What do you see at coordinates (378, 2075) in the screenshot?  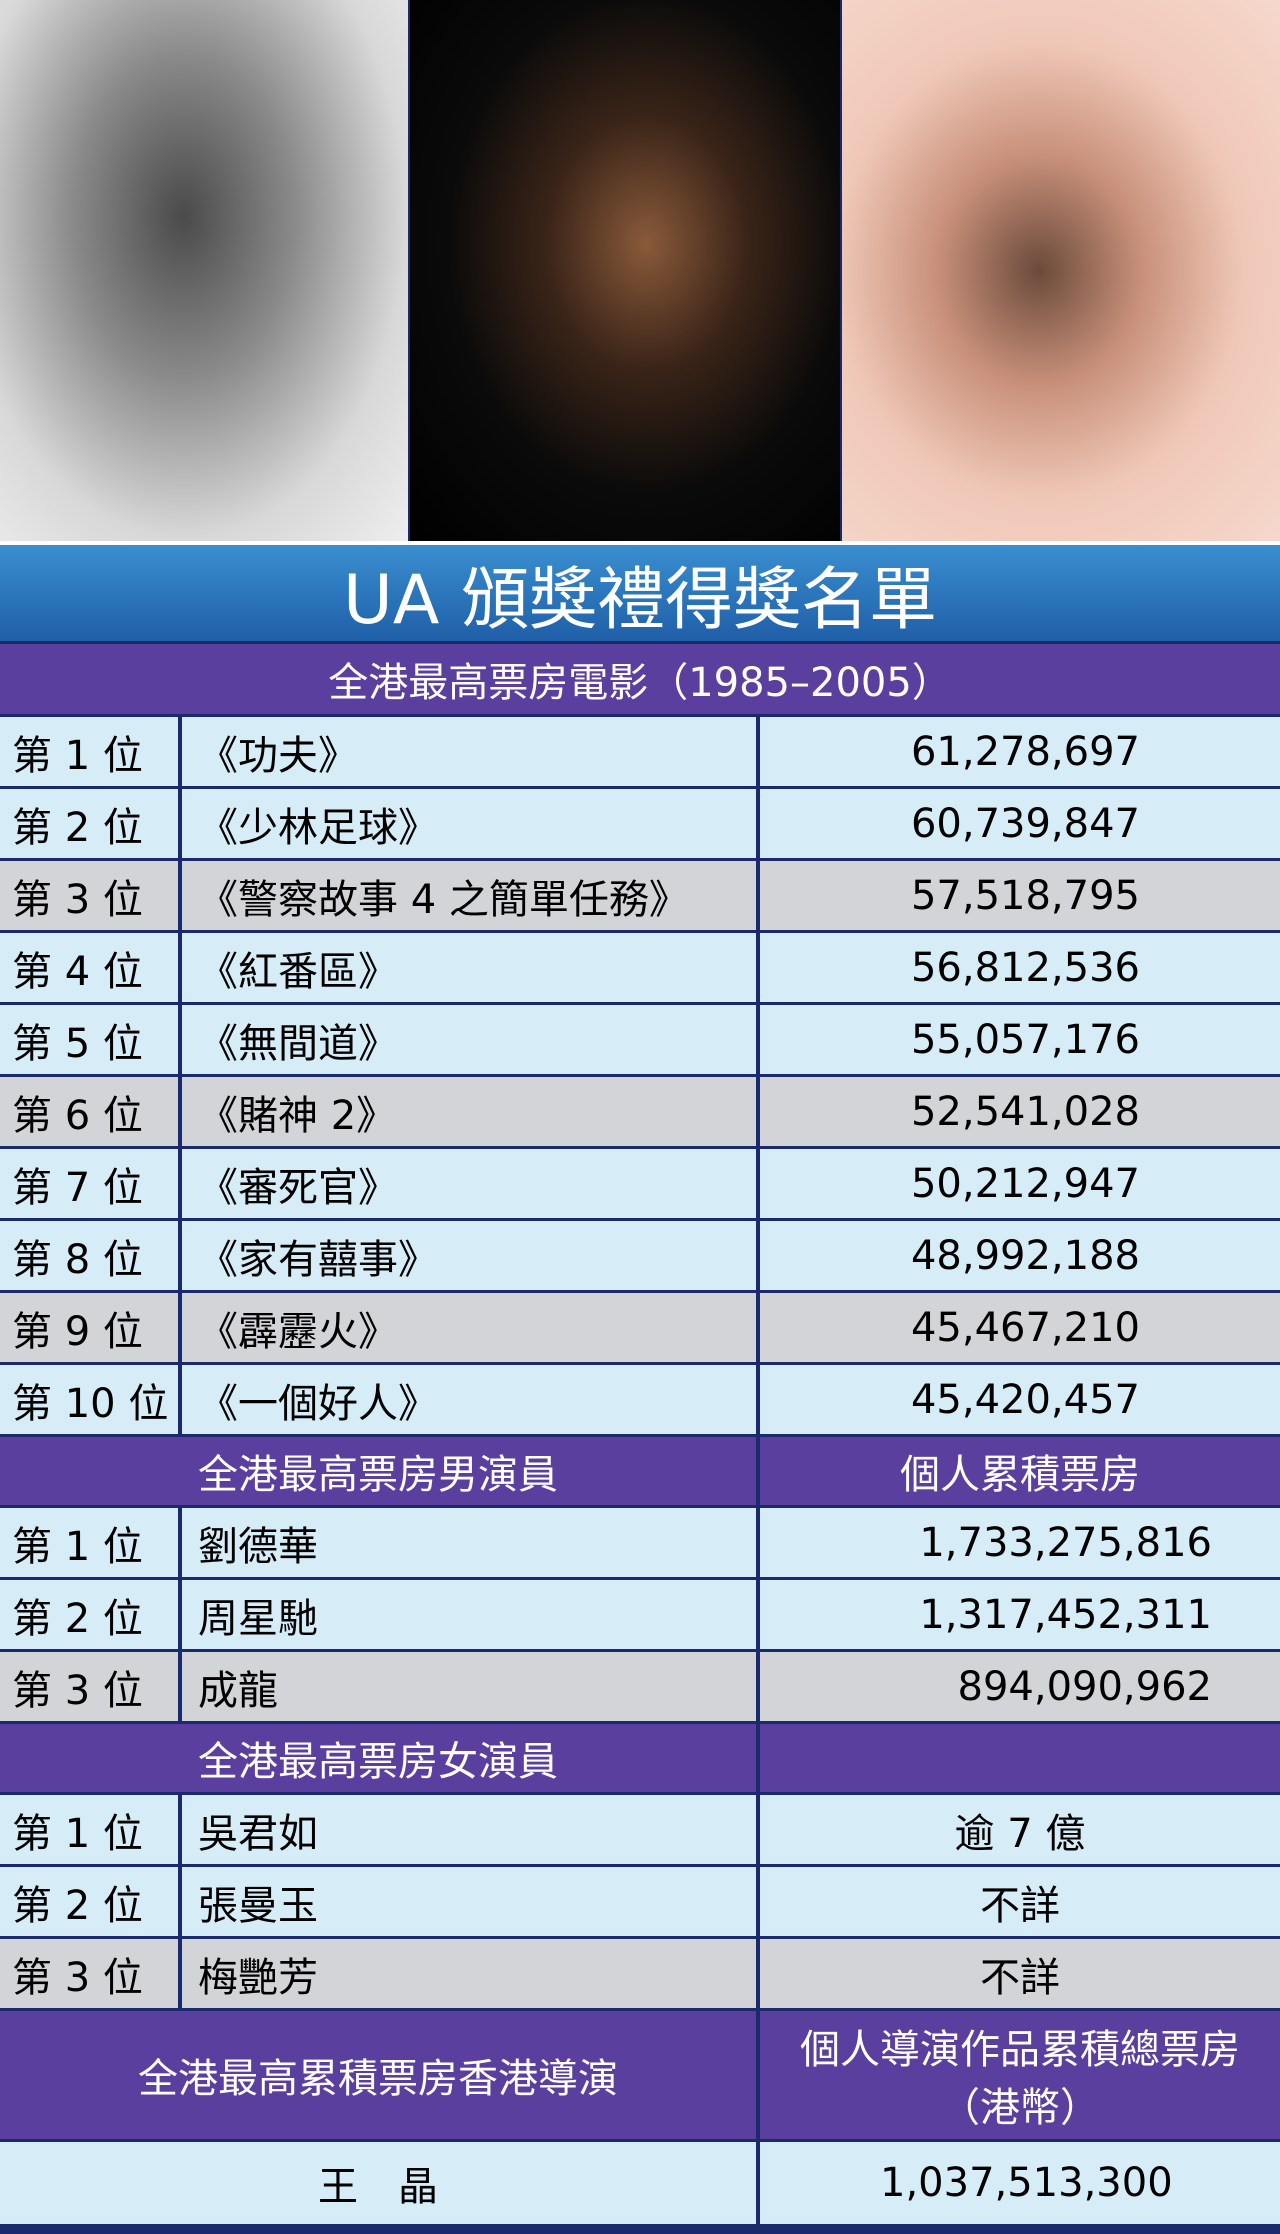 I see `section-header: 全港最高累積票房香港導演` at bounding box center [378, 2075].